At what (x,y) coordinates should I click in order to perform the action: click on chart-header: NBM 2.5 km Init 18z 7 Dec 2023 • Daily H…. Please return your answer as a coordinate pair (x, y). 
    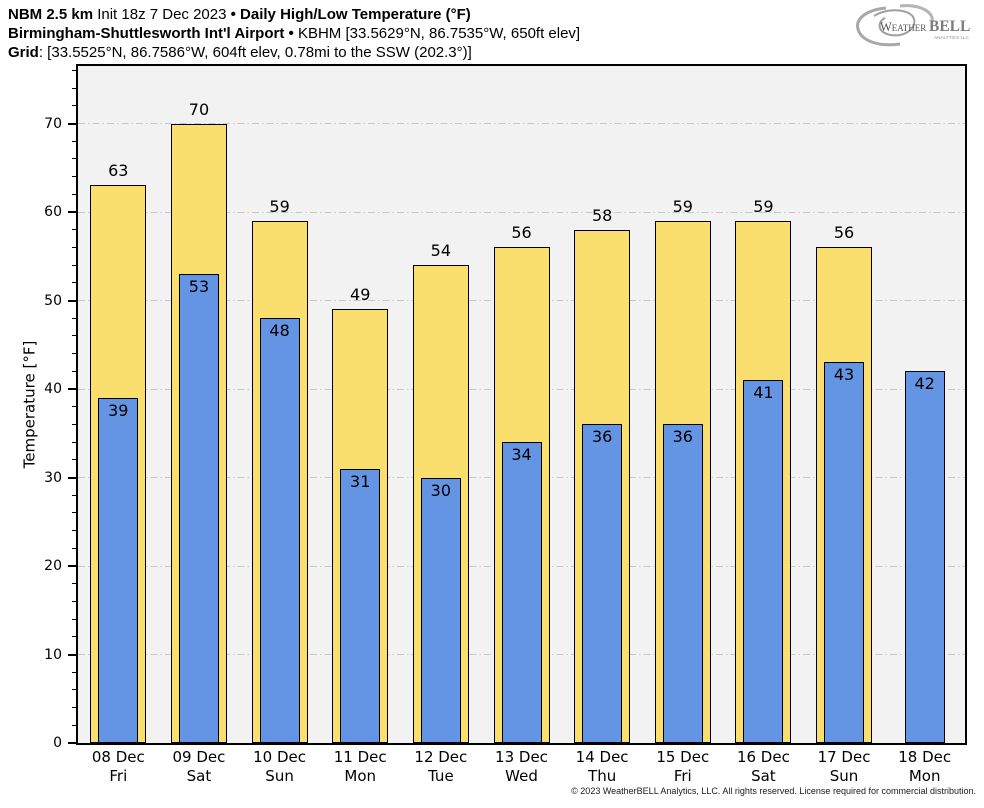
    Looking at the image, I should click on (294, 33).